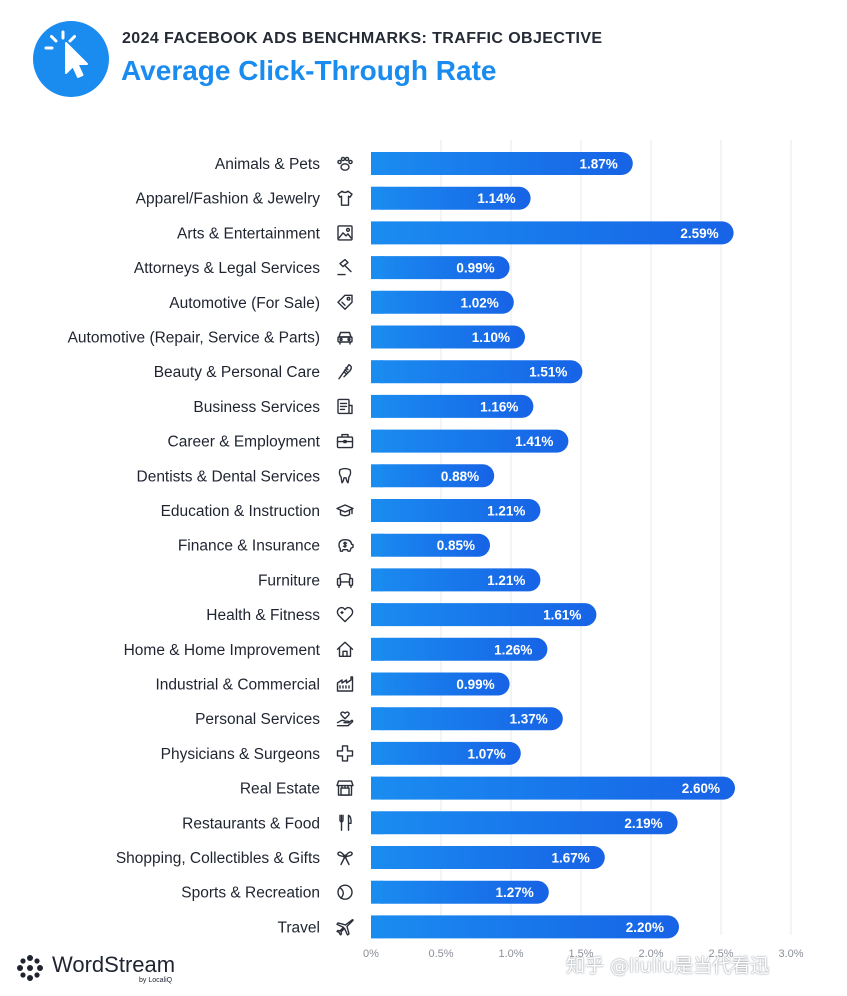 This screenshot has height=996, width=847. What do you see at coordinates (513, 649) in the screenshot?
I see `bar-value-label: 1.26%` at bounding box center [513, 649].